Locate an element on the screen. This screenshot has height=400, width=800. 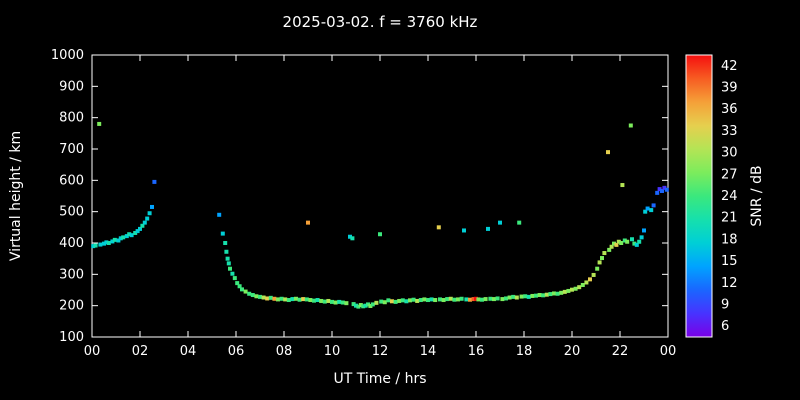
colorbar-tick-label: 12 is located at coordinates (729, 283).